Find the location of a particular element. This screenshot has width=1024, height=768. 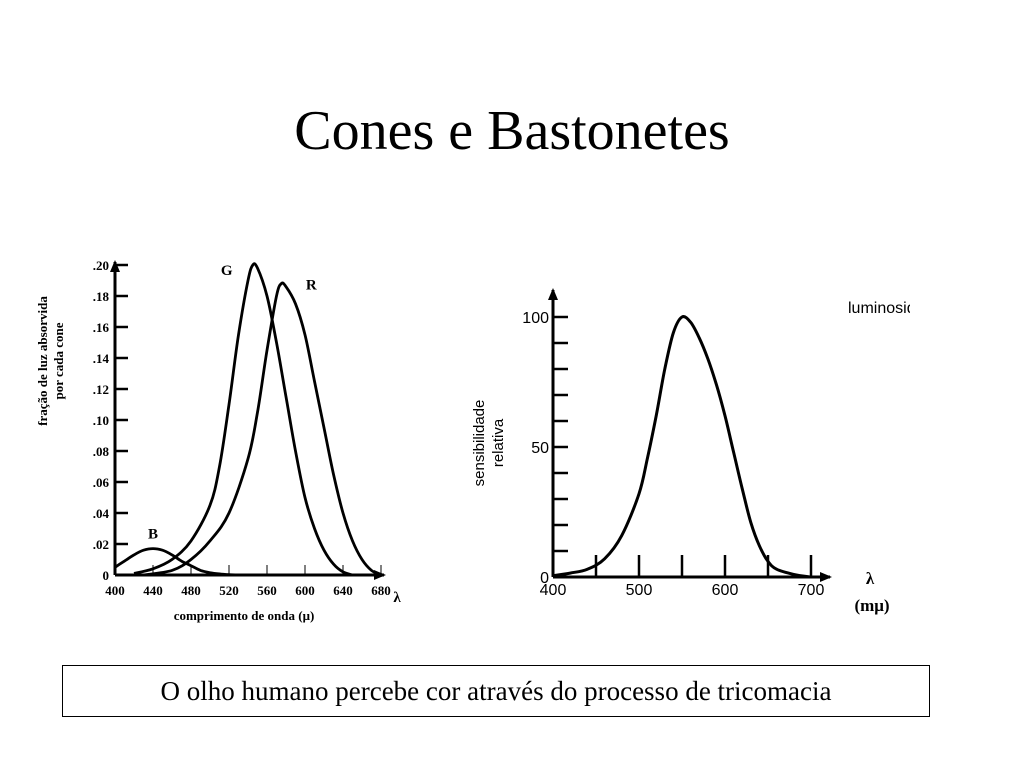

cone-chart-x-tick-label: 520 is located at coordinates (229, 590).